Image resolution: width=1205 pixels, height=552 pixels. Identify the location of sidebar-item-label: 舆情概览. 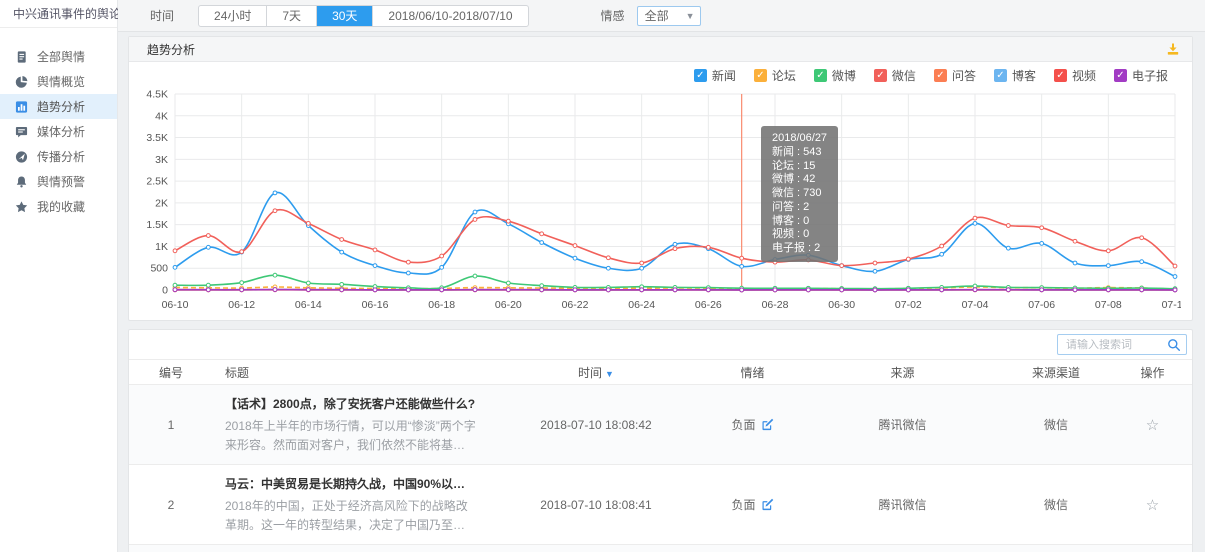
(61, 82).